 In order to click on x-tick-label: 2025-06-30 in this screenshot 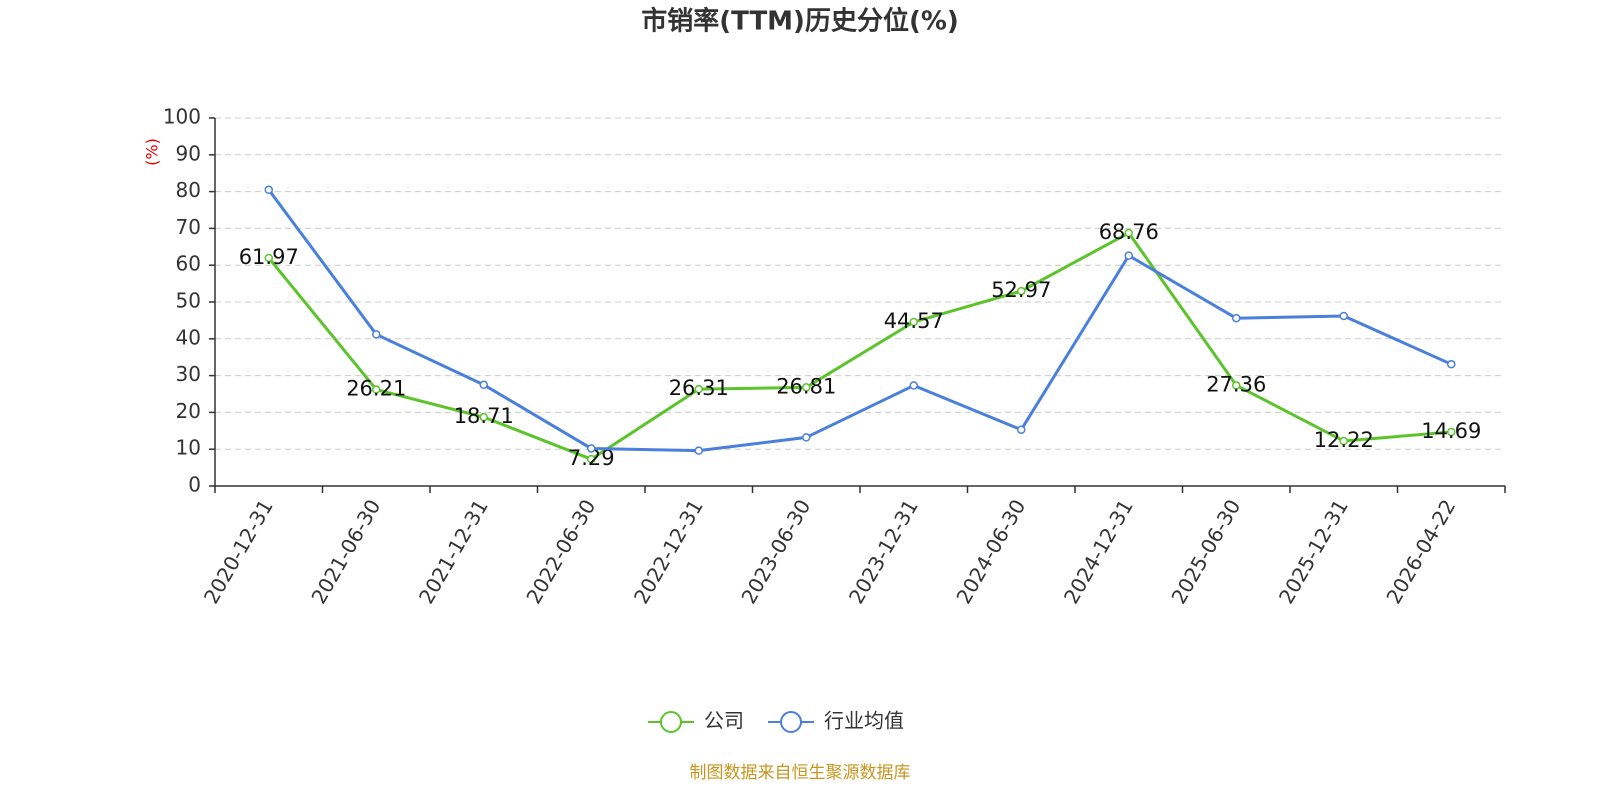, I will do `click(1205, 551)`.